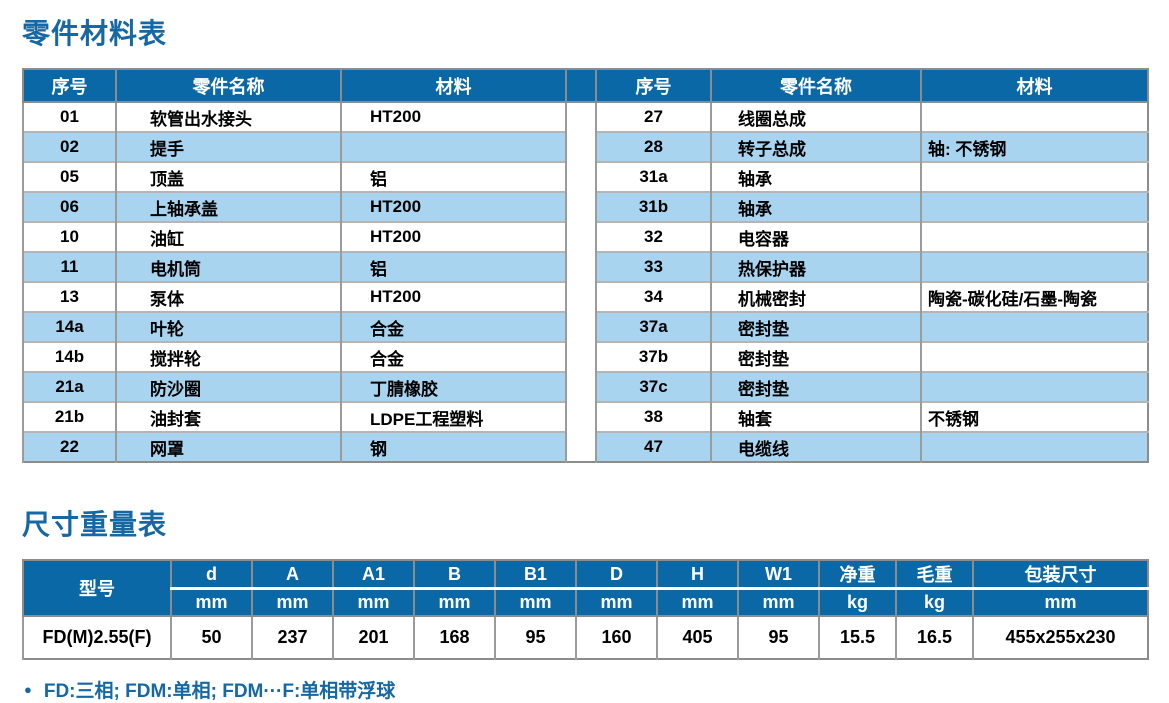 This screenshot has width=1169, height=703. Describe the element at coordinates (653, 206) in the screenshot. I see `part-serial-cell: 31b` at that location.